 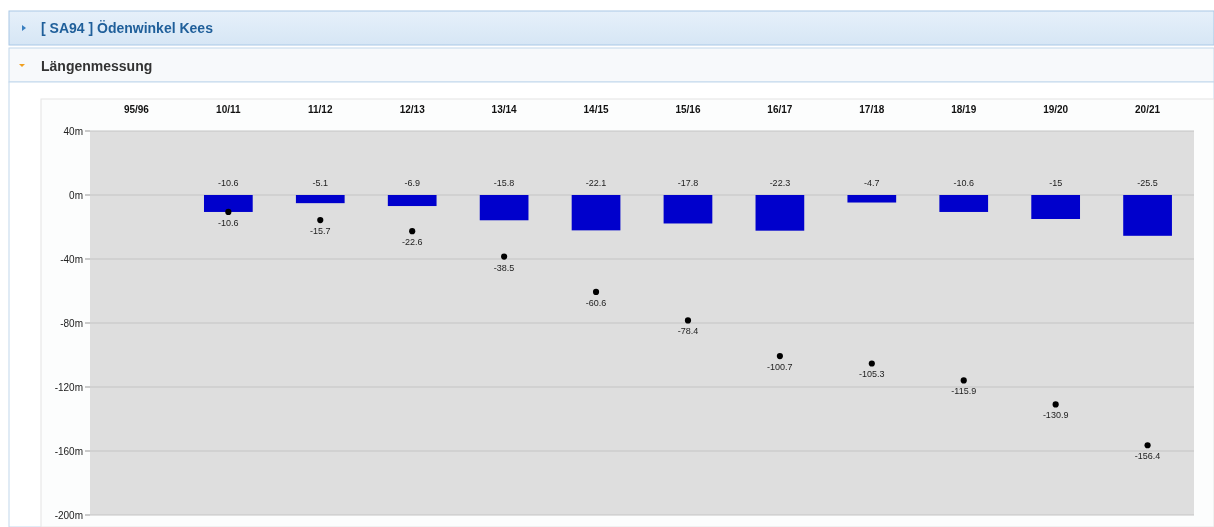 What do you see at coordinates (127, 28) in the screenshot?
I see `chart-title: [ SA94 ] Ödenwinkel Kees` at bounding box center [127, 28].